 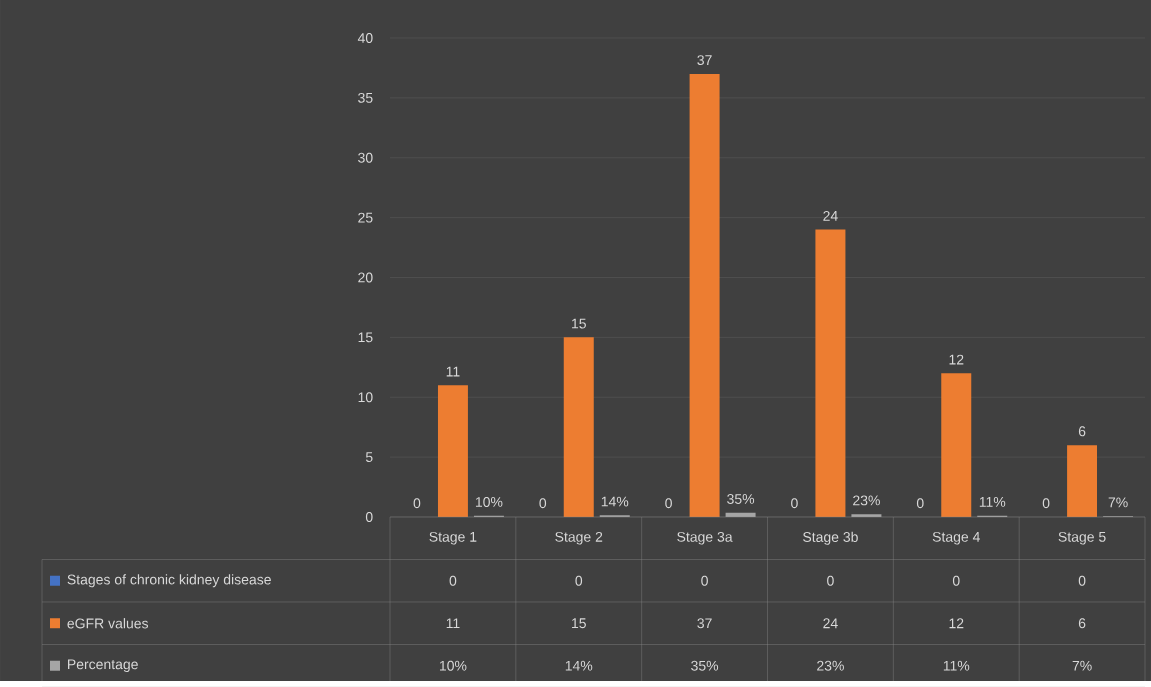 I want to click on text: 37, so click(x=704, y=60).